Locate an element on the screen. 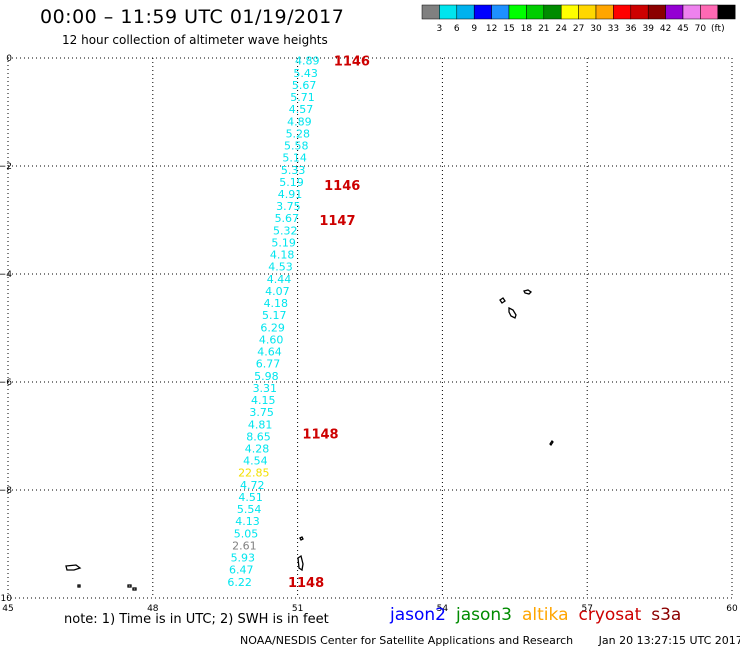  generated-timestamp: Jan 20 13:27:15 UTC 2017 is located at coordinates (669, 640).